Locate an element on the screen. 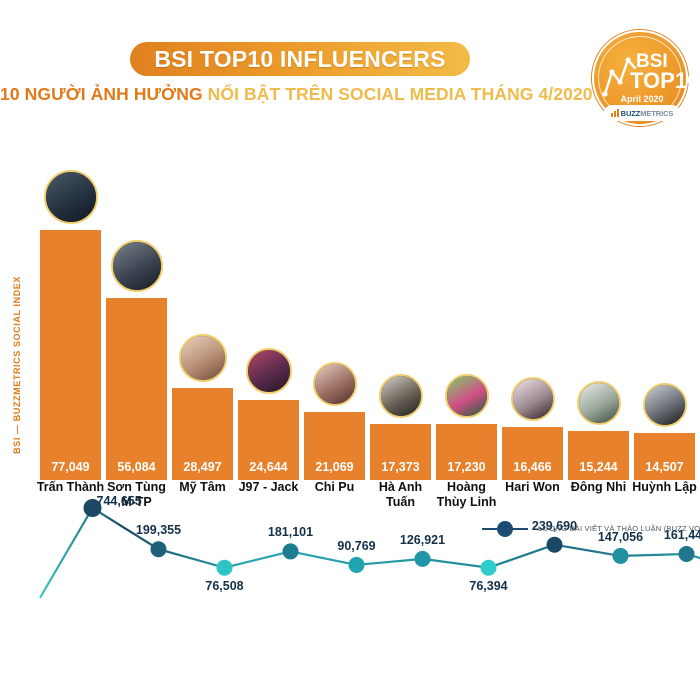  bar-category-label-line: Huỳnh Lập is located at coordinates (664, 487).